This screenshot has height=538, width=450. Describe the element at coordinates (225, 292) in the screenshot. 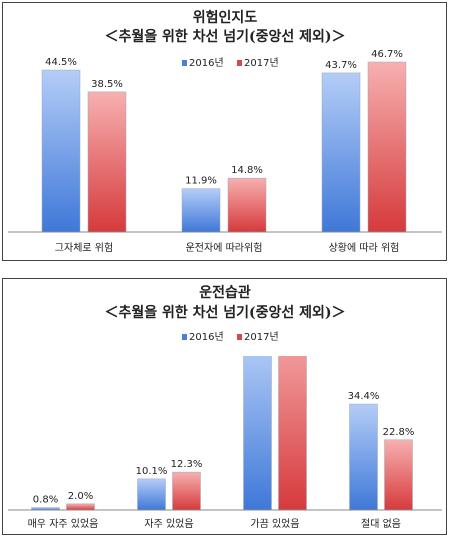

I see `chart-title: 운전습관` at that location.